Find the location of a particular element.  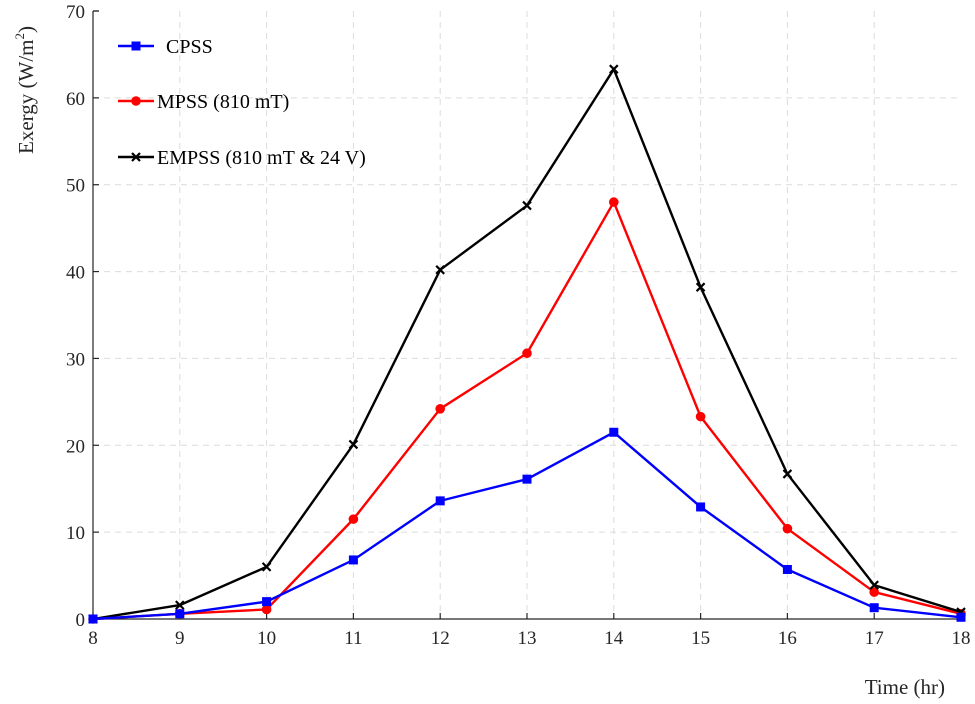

x-tick-label: 11 is located at coordinates (353, 638).